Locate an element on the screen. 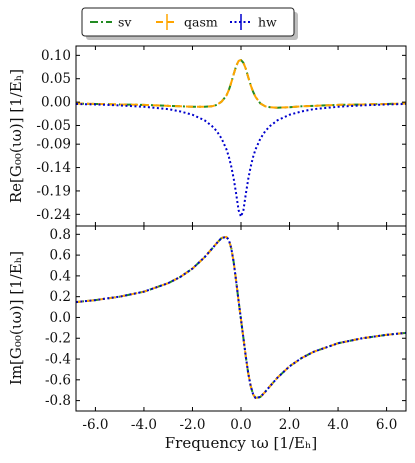 The width and height of the screenshot is (415, 463). bottom-y-axis-label: Im[G₀₀(ιω)] [1/Eₕ] is located at coordinates (16, 318).